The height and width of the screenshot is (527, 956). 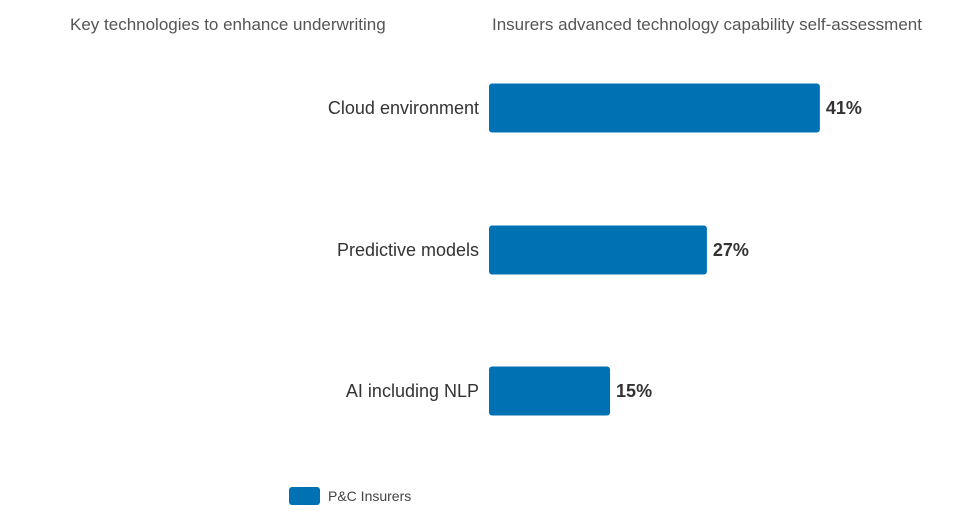 I want to click on legend-label-pc-insurers: P&C Insurers, so click(x=370, y=496).